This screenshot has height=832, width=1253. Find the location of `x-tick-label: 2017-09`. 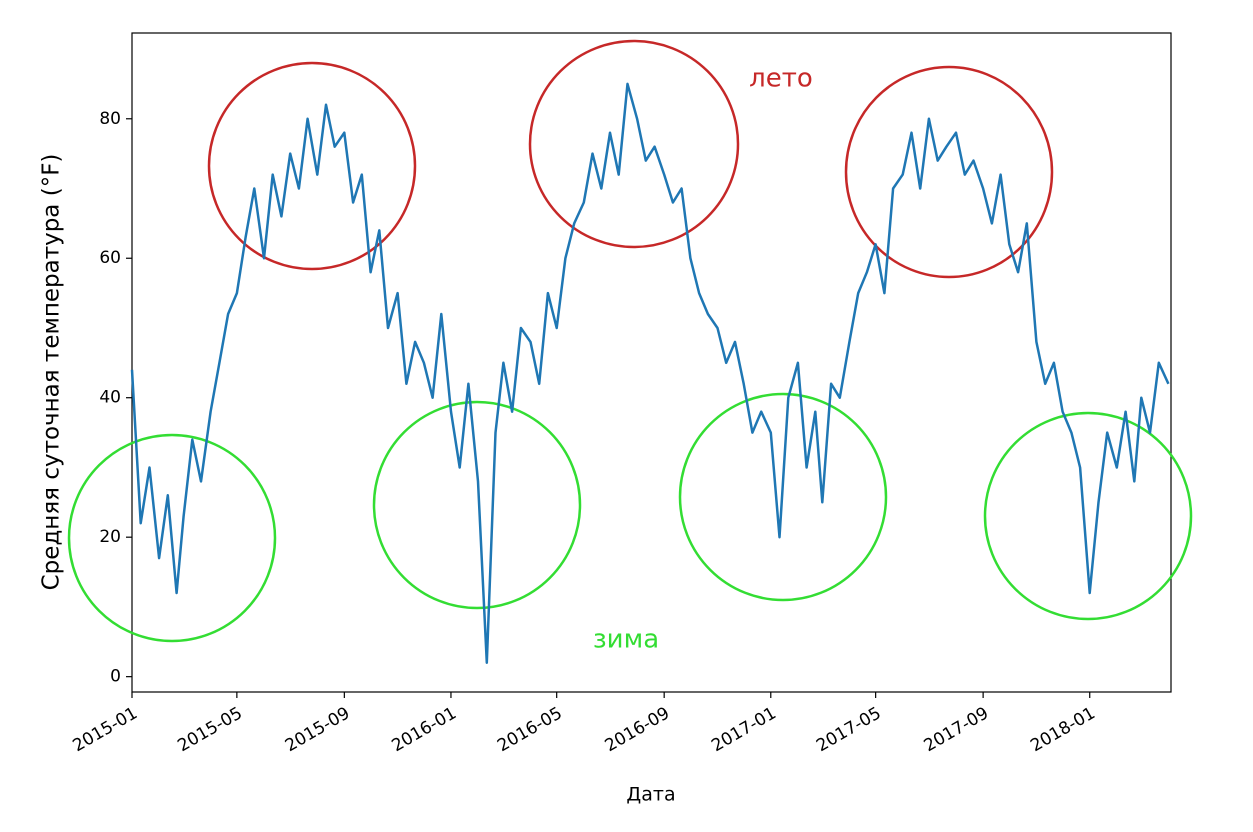

x-tick-label: 2017-09 is located at coordinates (957, 729).